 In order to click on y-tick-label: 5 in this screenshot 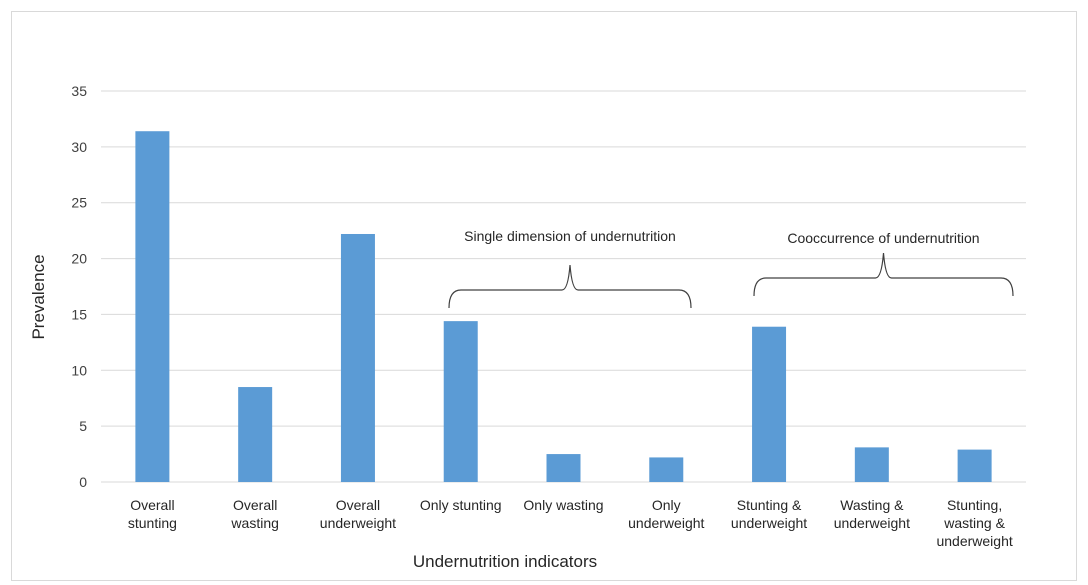, I will do `click(83, 426)`.